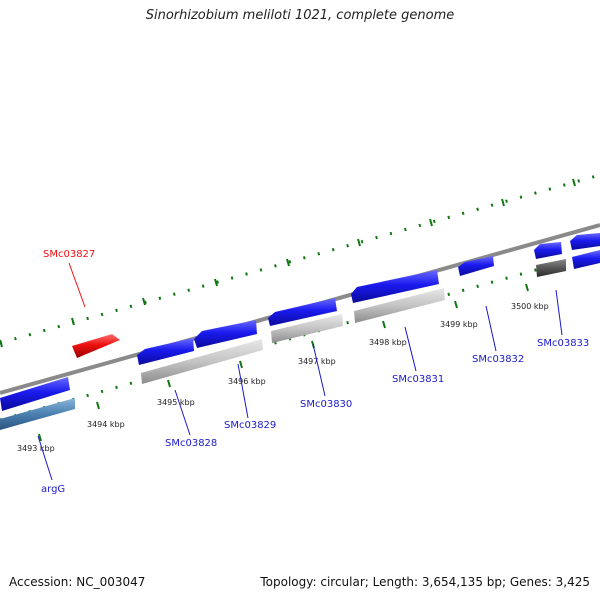 This screenshot has height=600, width=600. I want to click on gene-SMc03831-arrow, so click(395, 286).